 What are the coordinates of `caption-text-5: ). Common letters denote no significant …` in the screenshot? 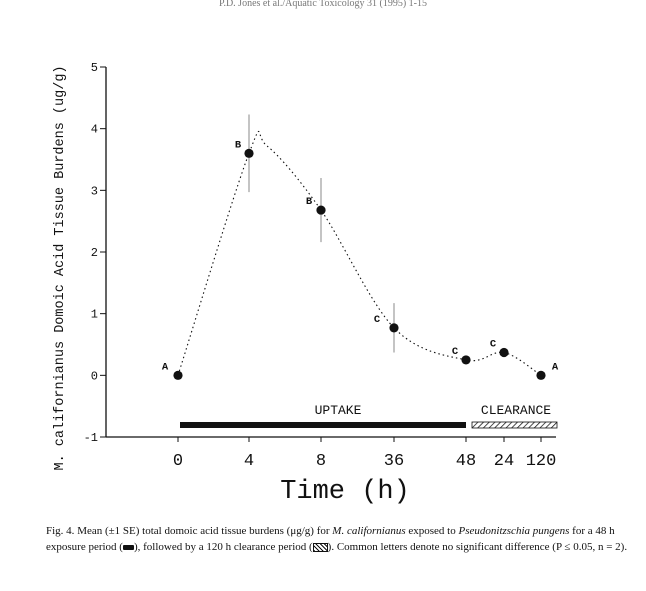 It's located at (477, 547).